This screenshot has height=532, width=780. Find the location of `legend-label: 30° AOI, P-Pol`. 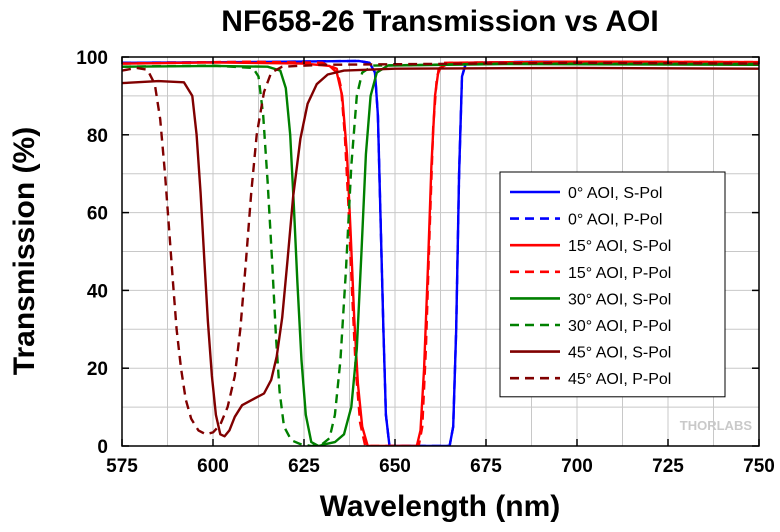

legend-label: 30° AOI, P-Pol is located at coordinates (619, 326).